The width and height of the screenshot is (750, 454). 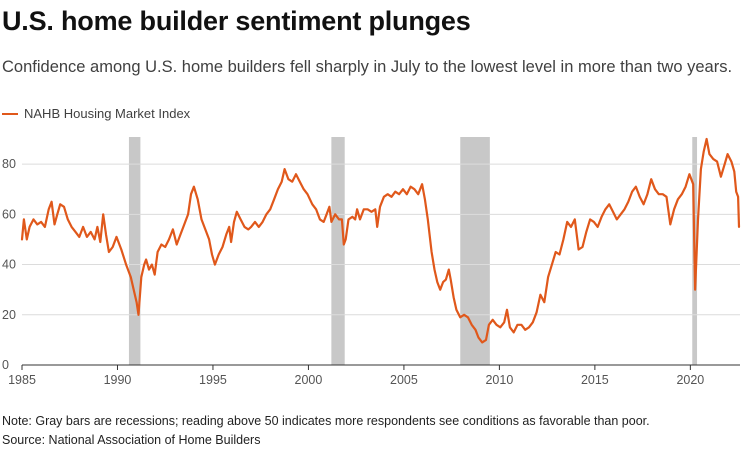 What do you see at coordinates (22, 380) in the screenshot?
I see `x-tick-label-1985: 1985` at bounding box center [22, 380].